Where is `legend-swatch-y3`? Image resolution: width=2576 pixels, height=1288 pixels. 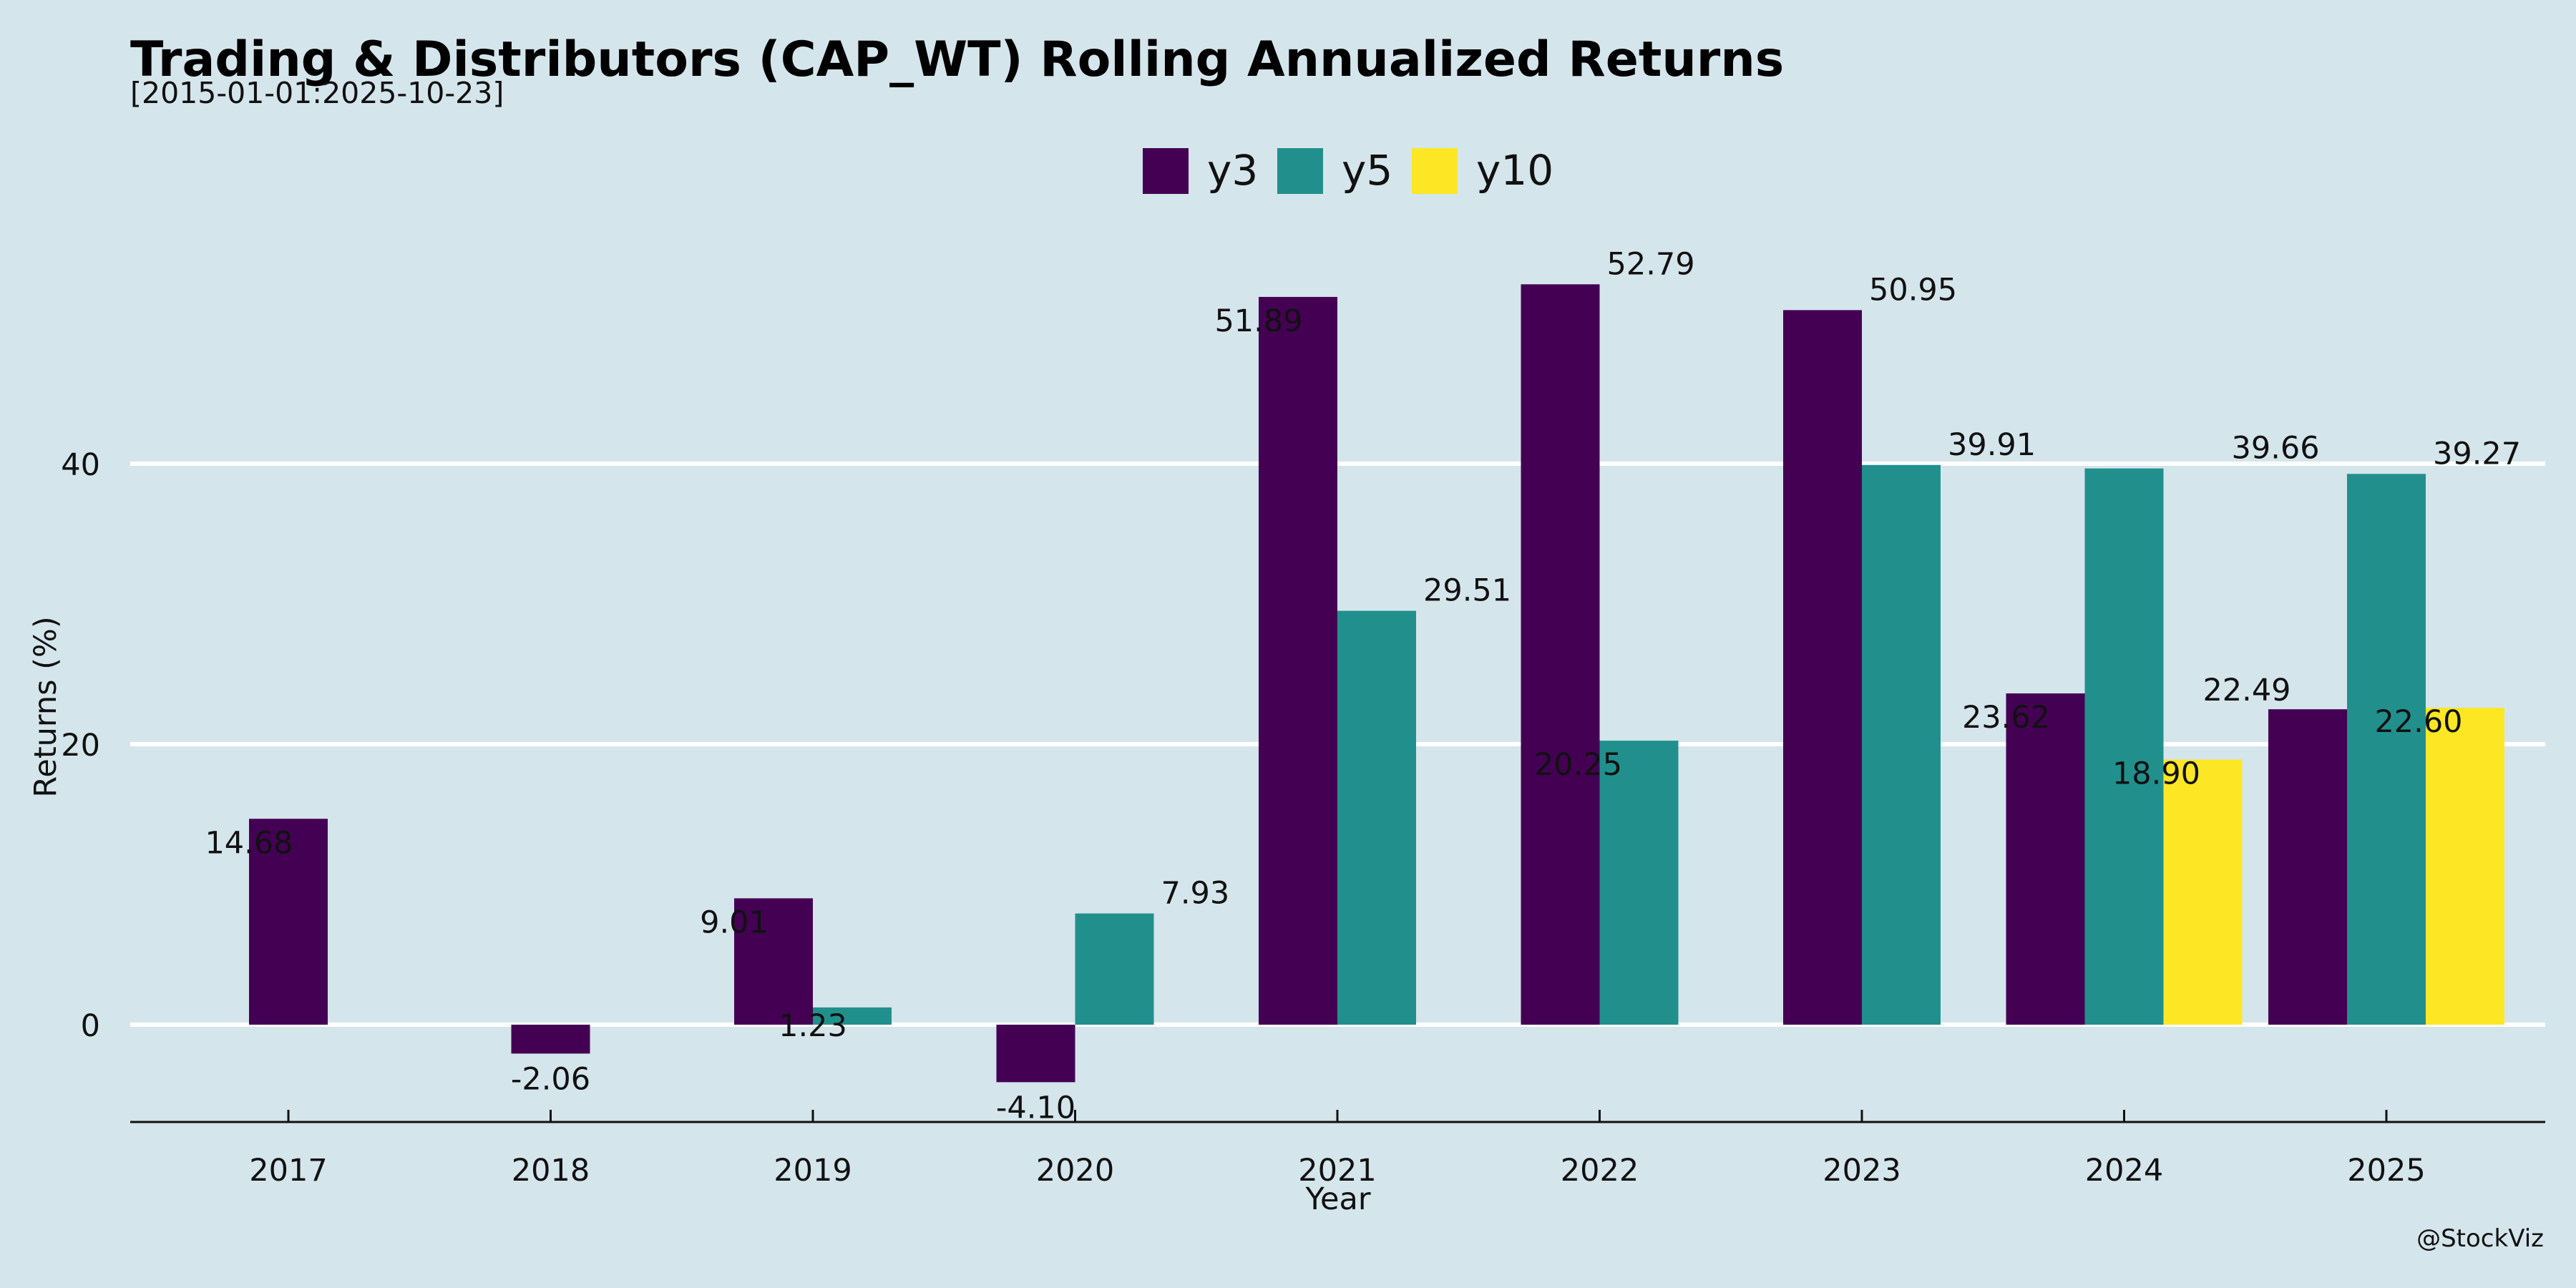
legend-swatch-y3 is located at coordinates (1166, 171).